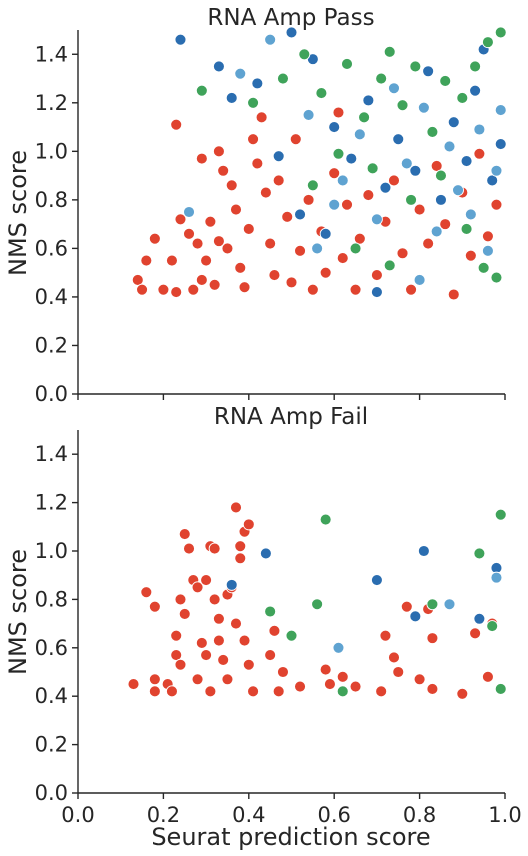 Image resolution: width=528 pixels, height=856 pixels. What do you see at coordinates (290, 837) in the screenshot?
I see `x-axis-label: Seurat prediction score` at bounding box center [290, 837].